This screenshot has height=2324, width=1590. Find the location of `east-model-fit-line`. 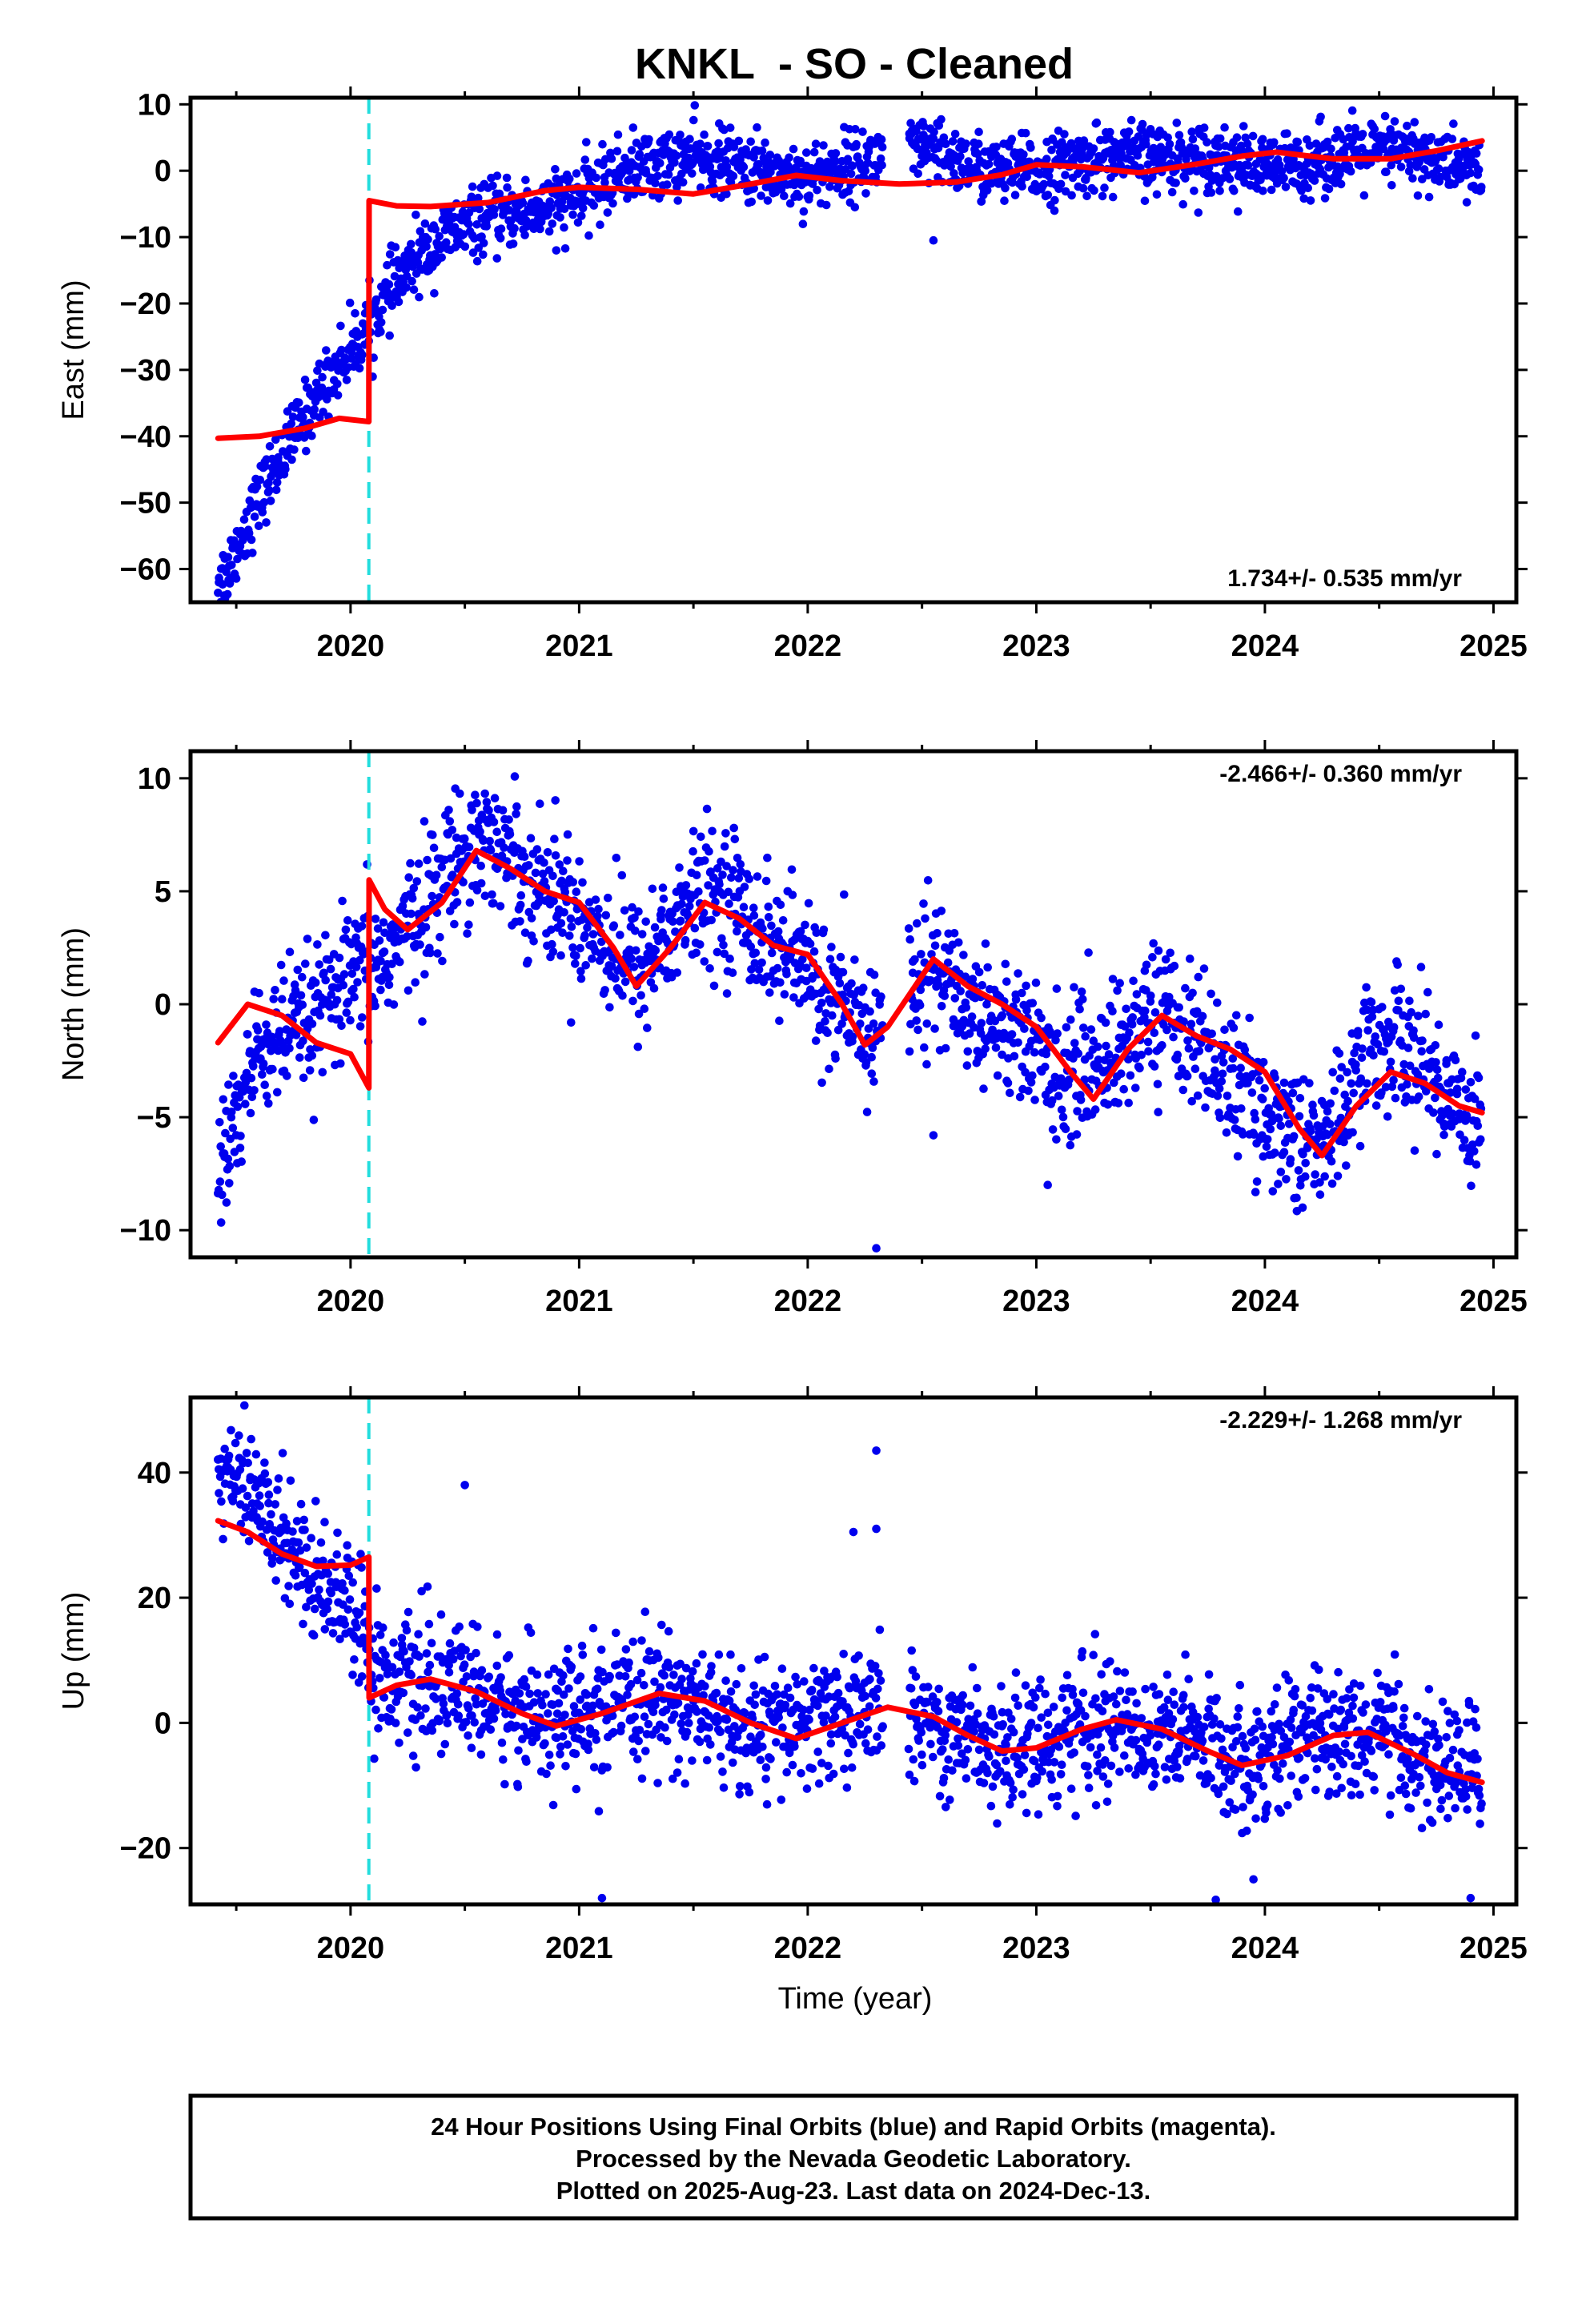

east-model-fit-line is located at coordinates (850, 289).